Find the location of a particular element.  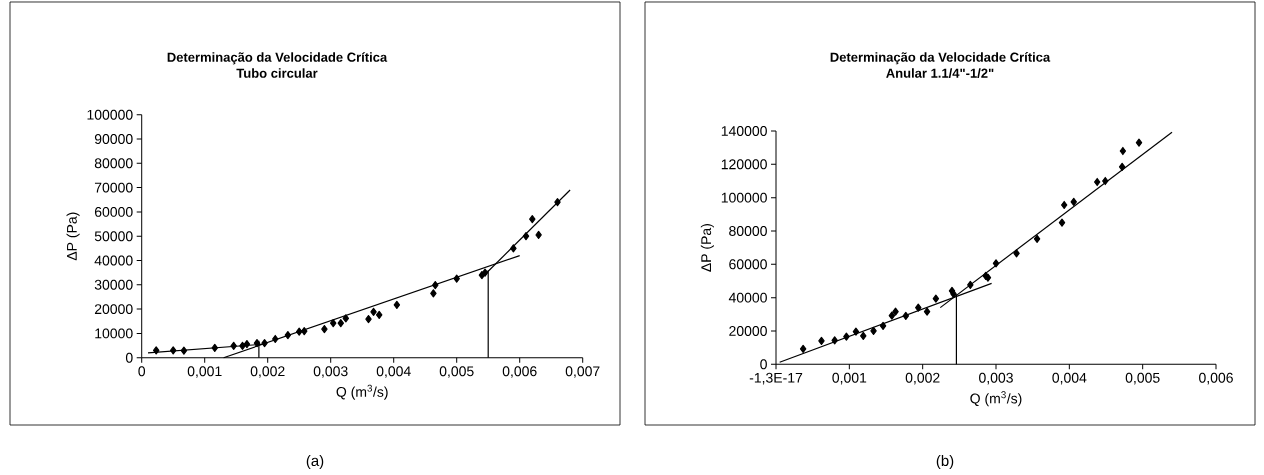

x-tick-label: 0 is located at coordinates (142, 371).